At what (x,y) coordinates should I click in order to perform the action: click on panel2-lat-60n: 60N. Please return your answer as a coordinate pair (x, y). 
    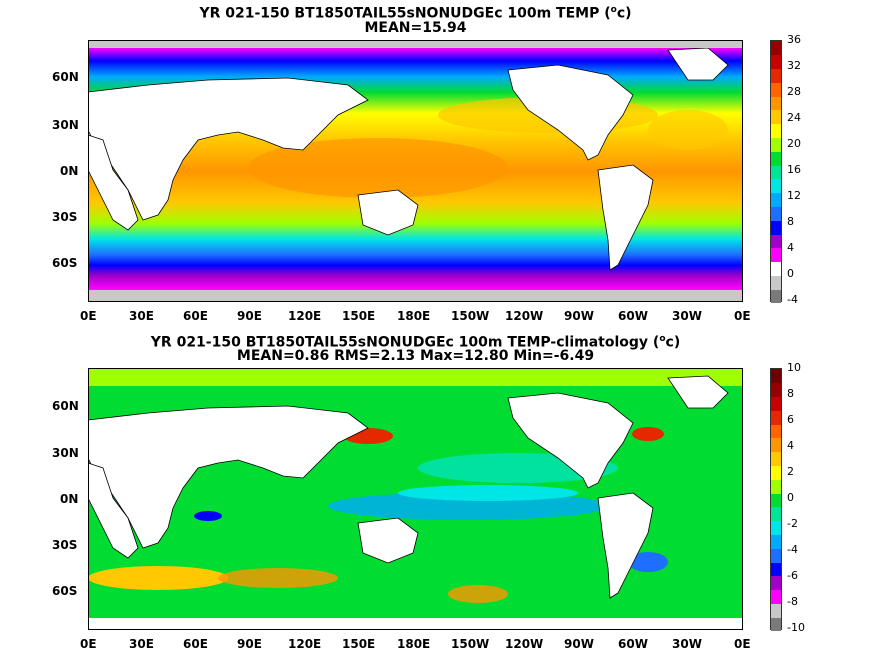
    Looking at the image, I should click on (65, 406).